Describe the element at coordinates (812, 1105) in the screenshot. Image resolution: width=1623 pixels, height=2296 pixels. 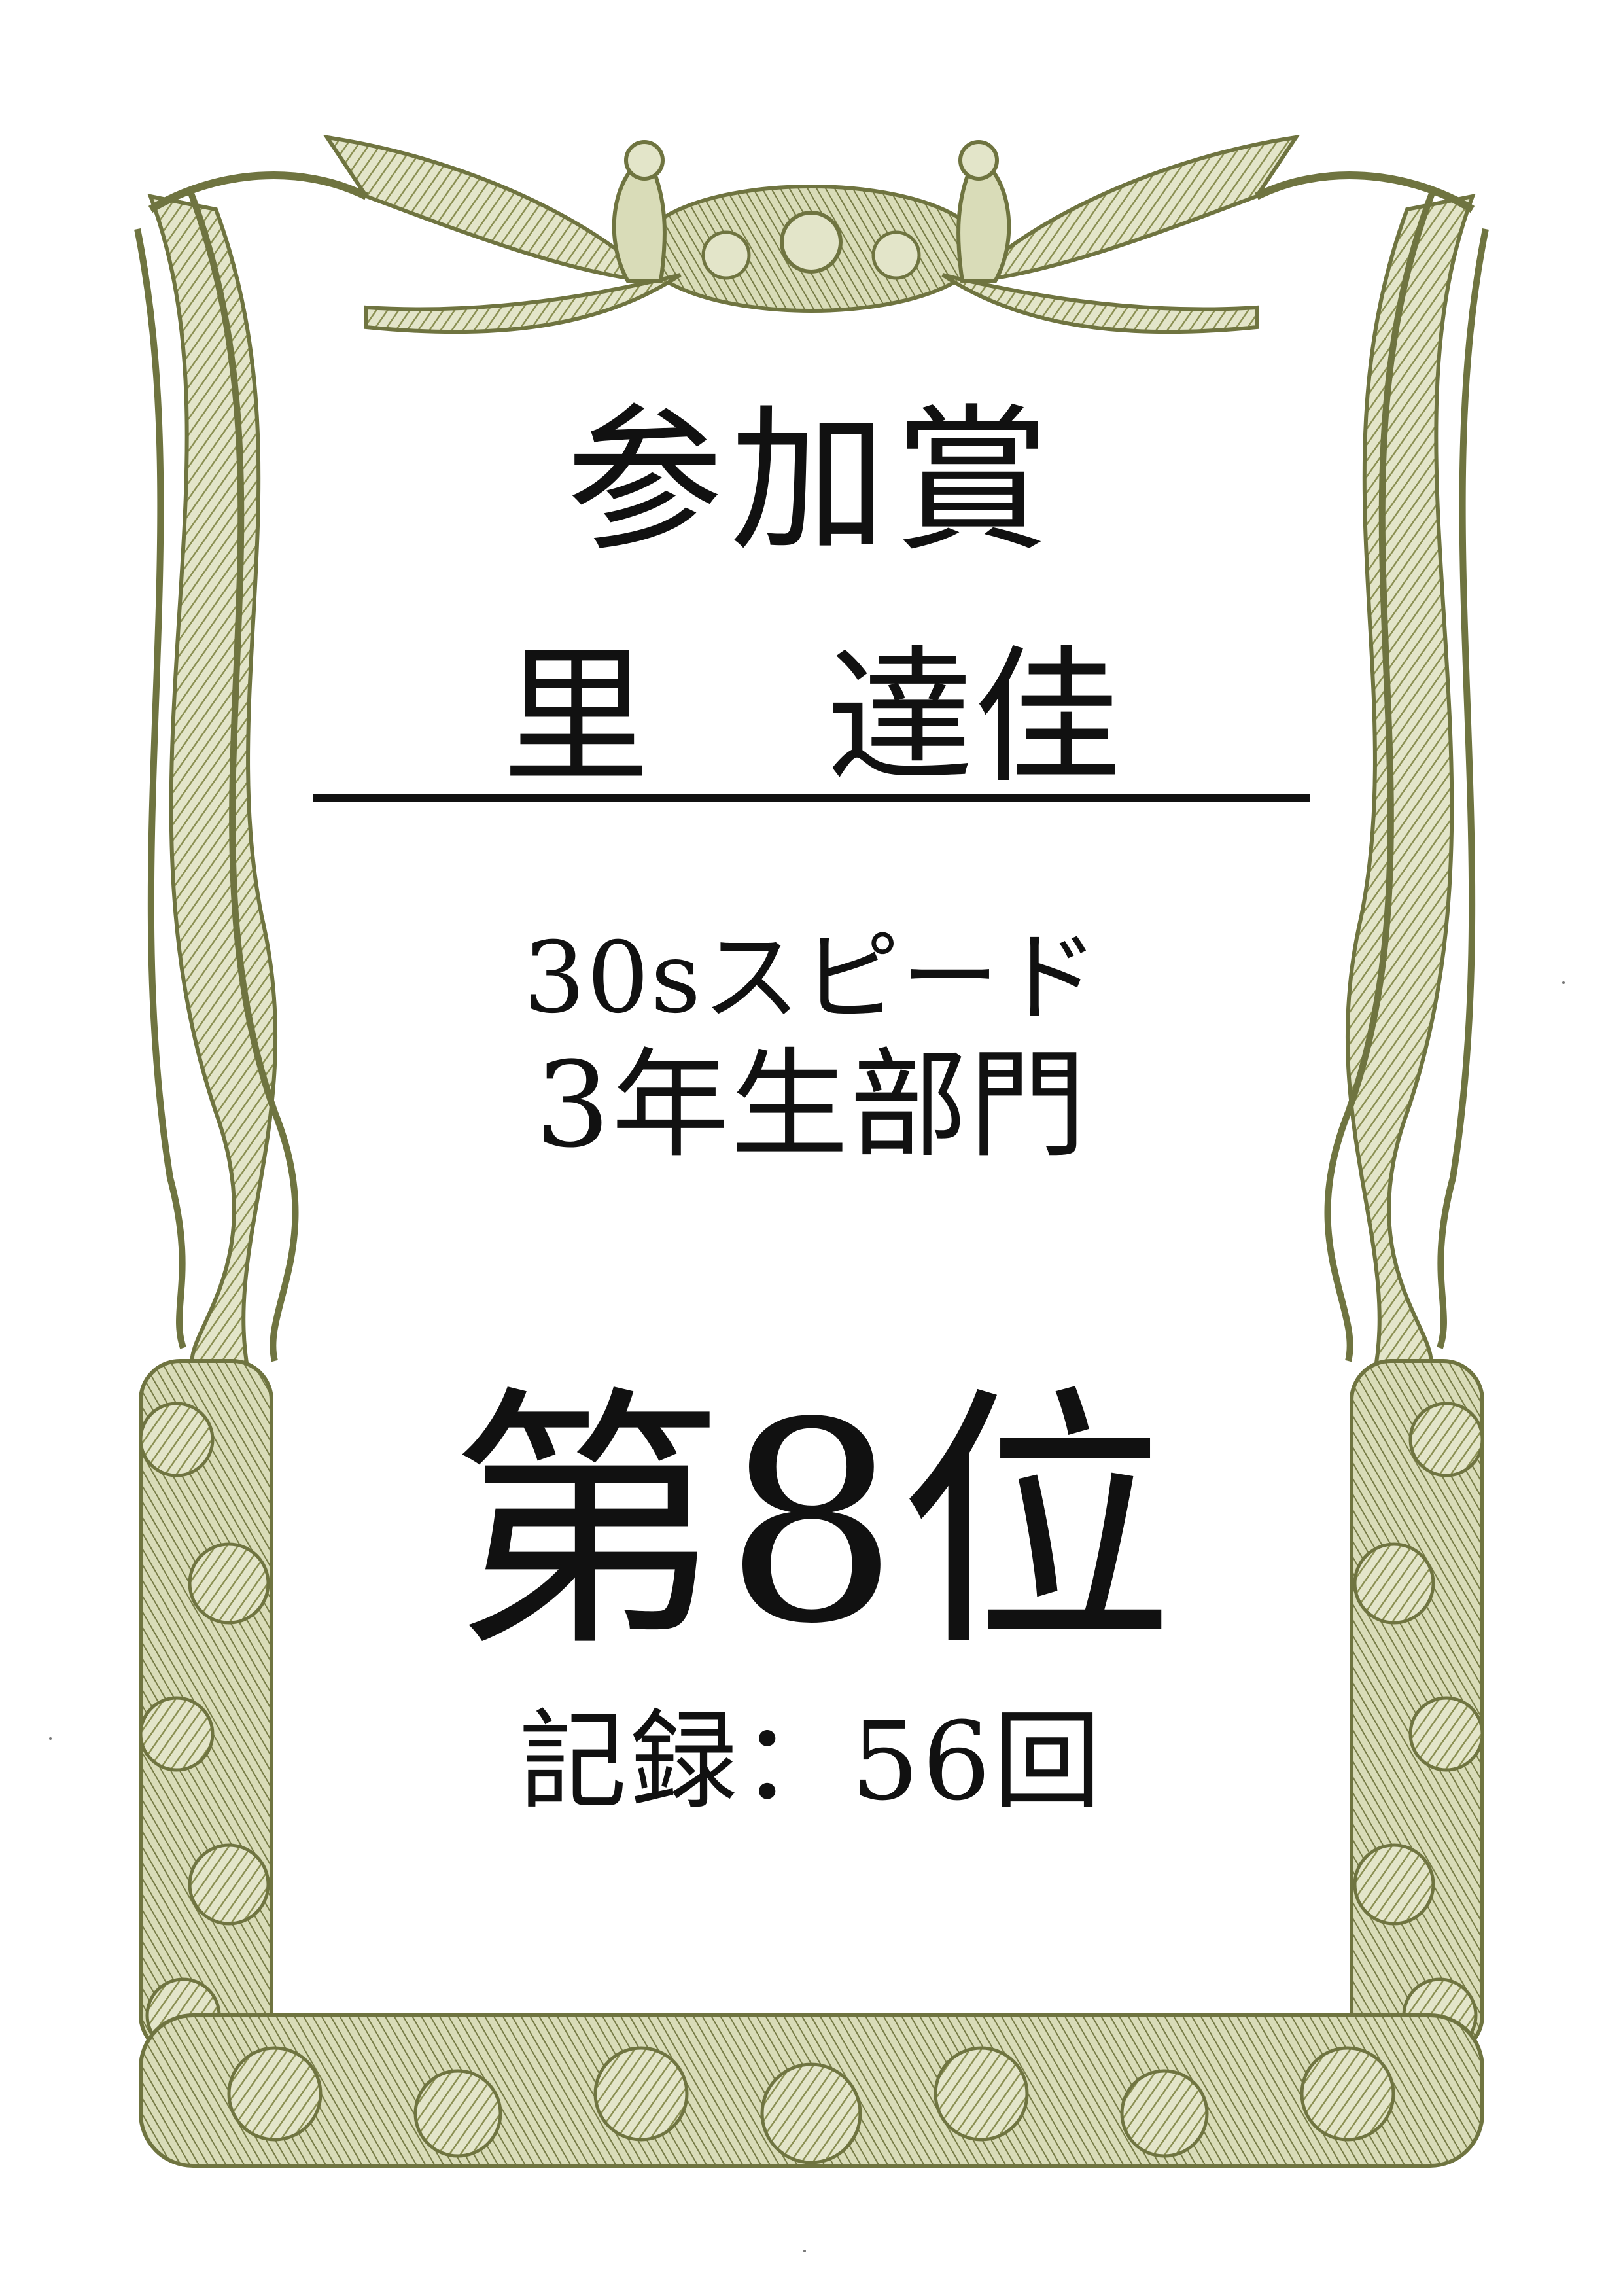
I see `division-name: 3年生部門` at that location.